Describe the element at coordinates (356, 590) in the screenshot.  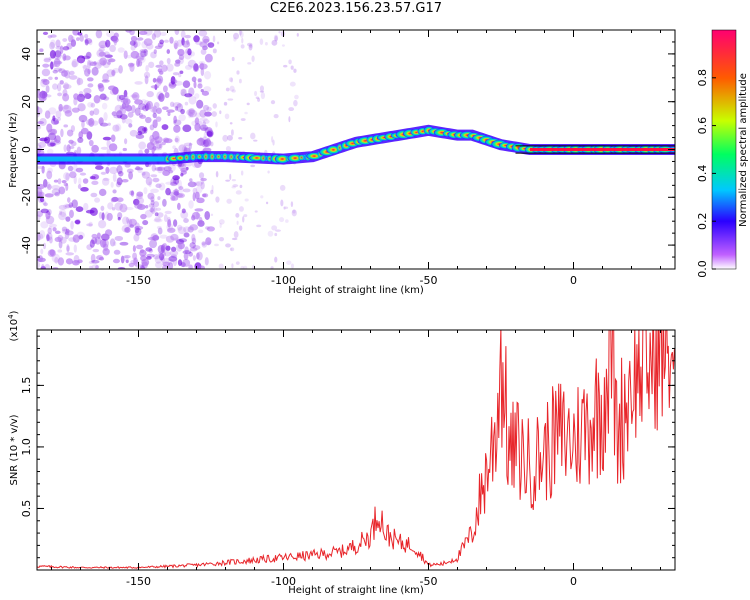
I see `snr-x-label: Height of straight line (km)` at that location.